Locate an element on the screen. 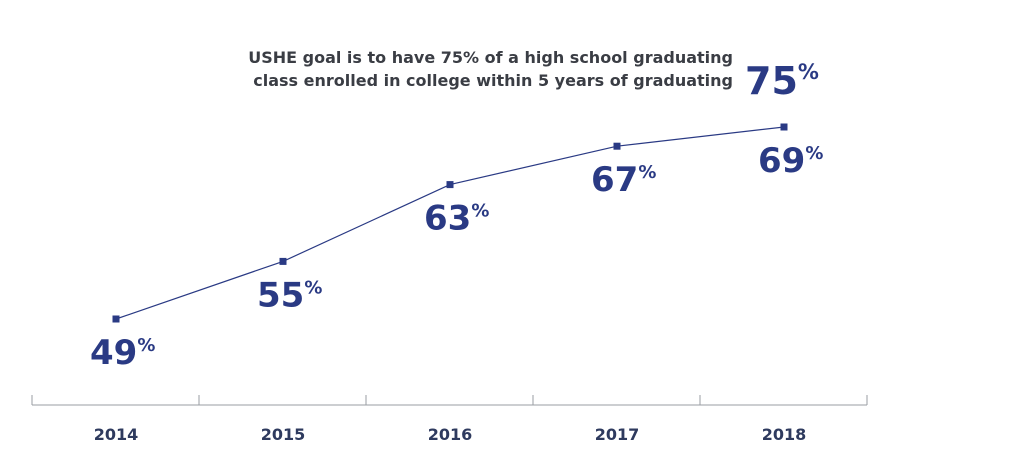 The image size is (1024, 476). data-label: 55% is located at coordinates (289, 295).